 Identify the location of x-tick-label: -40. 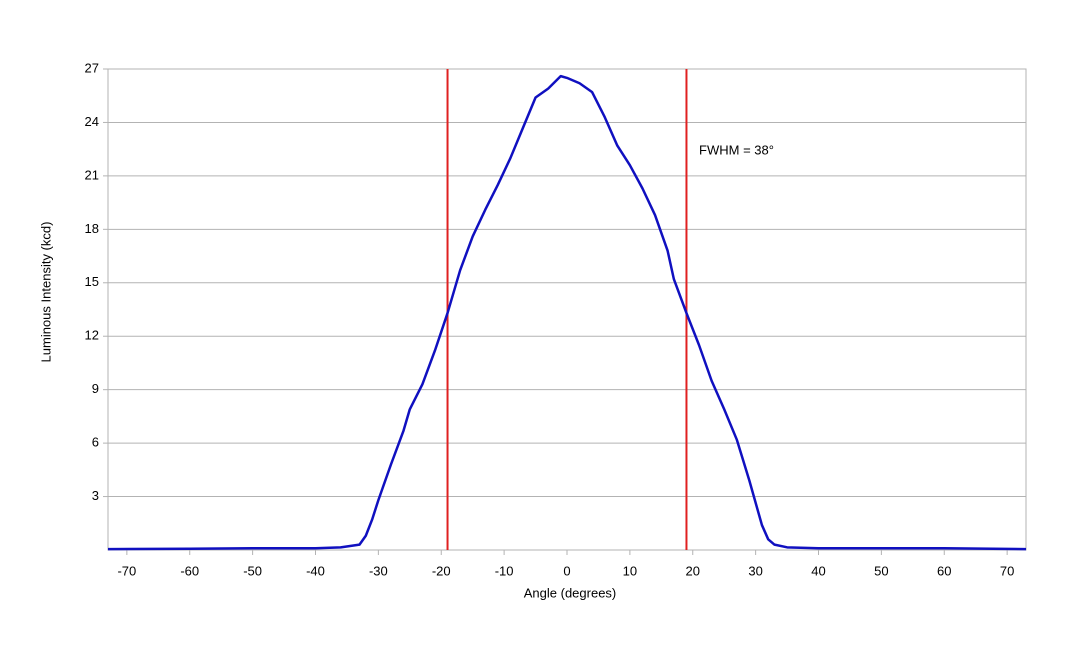
(315, 570).